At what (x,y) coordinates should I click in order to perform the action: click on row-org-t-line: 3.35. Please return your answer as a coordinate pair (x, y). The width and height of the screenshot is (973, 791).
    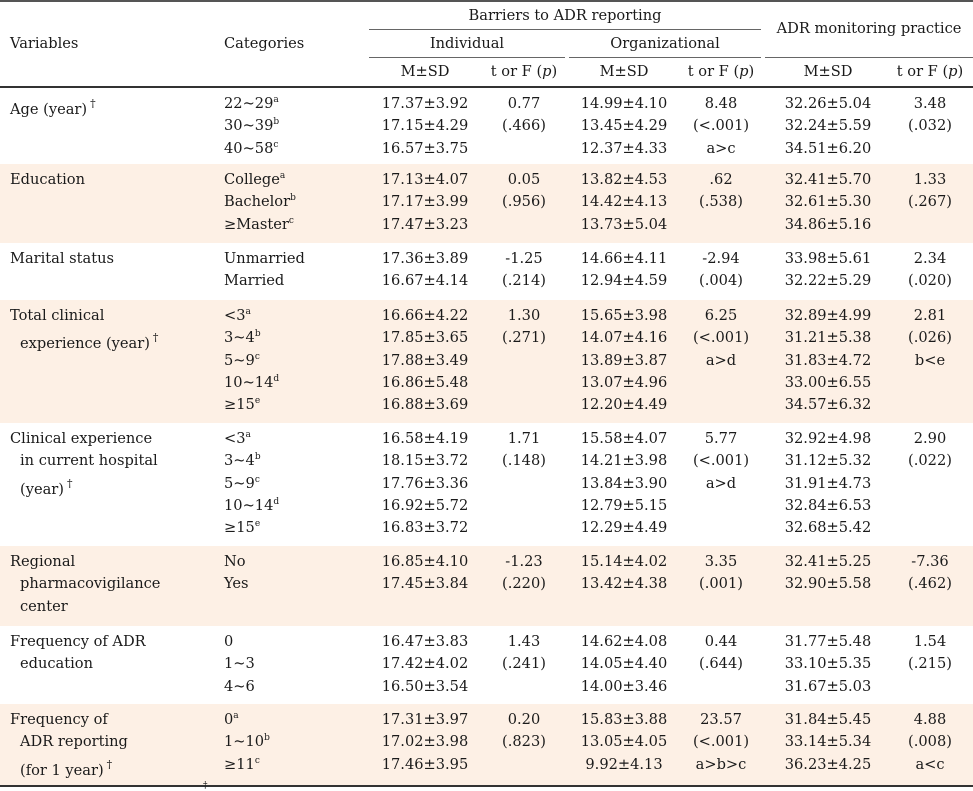
    Looking at the image, I should click on (721, 561).